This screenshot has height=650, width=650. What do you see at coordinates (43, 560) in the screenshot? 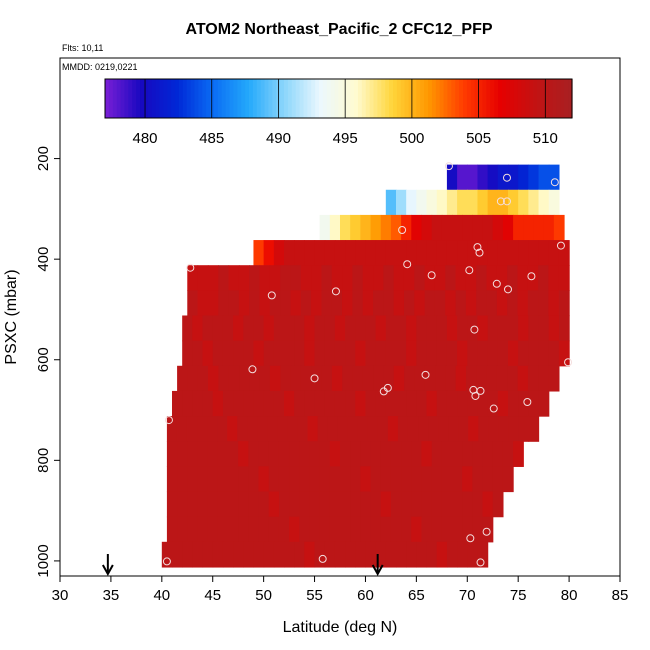
I see `y-tick-label: 1000` at bounding box center [43, 560].